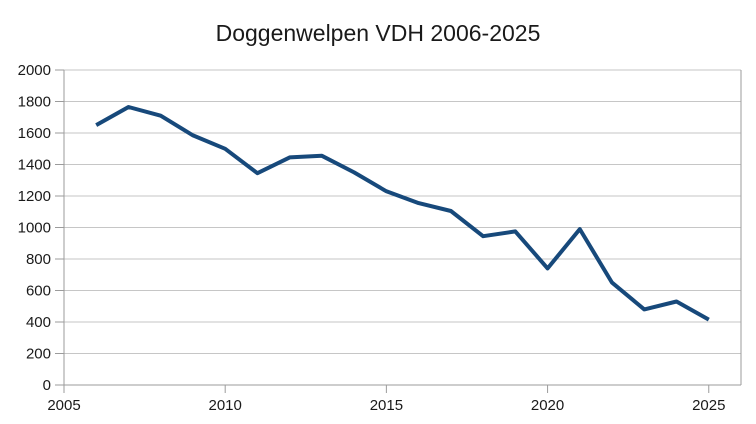 The image size is (756, 424). Describe the element at coordinates (38, 322) in the screenshot. I see `y-tick-label: 400` at that location.